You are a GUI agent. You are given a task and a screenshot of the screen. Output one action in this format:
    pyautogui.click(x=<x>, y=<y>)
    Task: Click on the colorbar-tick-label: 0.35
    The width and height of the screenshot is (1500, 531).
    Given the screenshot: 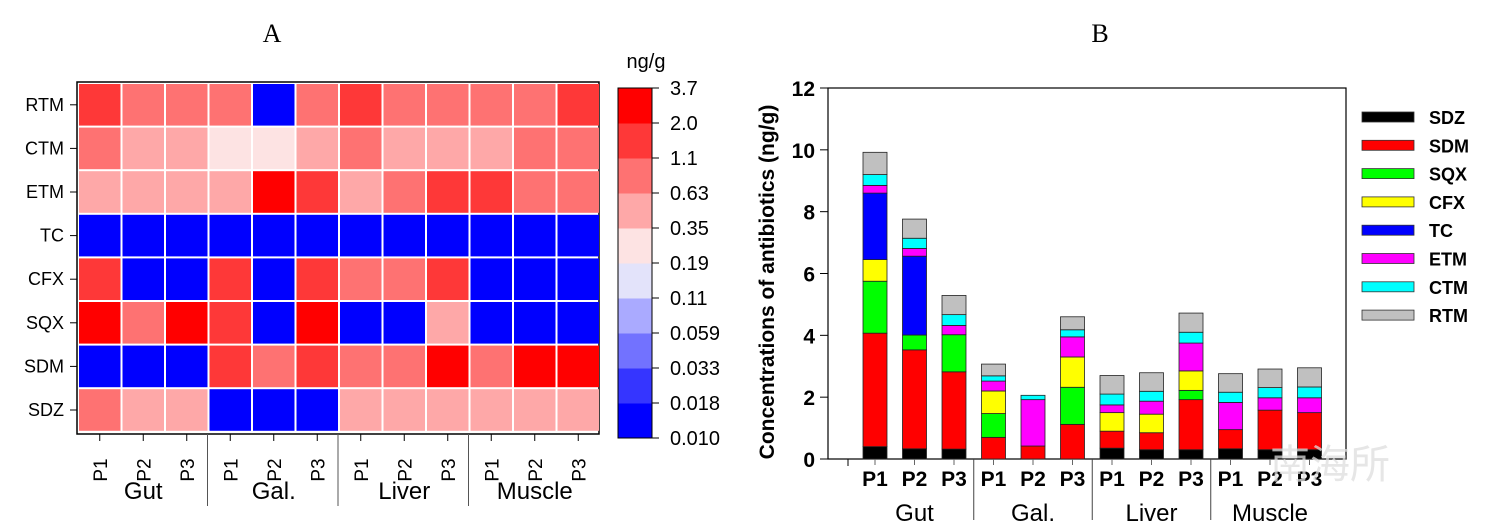 What is the action you would take?
    pyautogui.click(x=689, y=229)
    